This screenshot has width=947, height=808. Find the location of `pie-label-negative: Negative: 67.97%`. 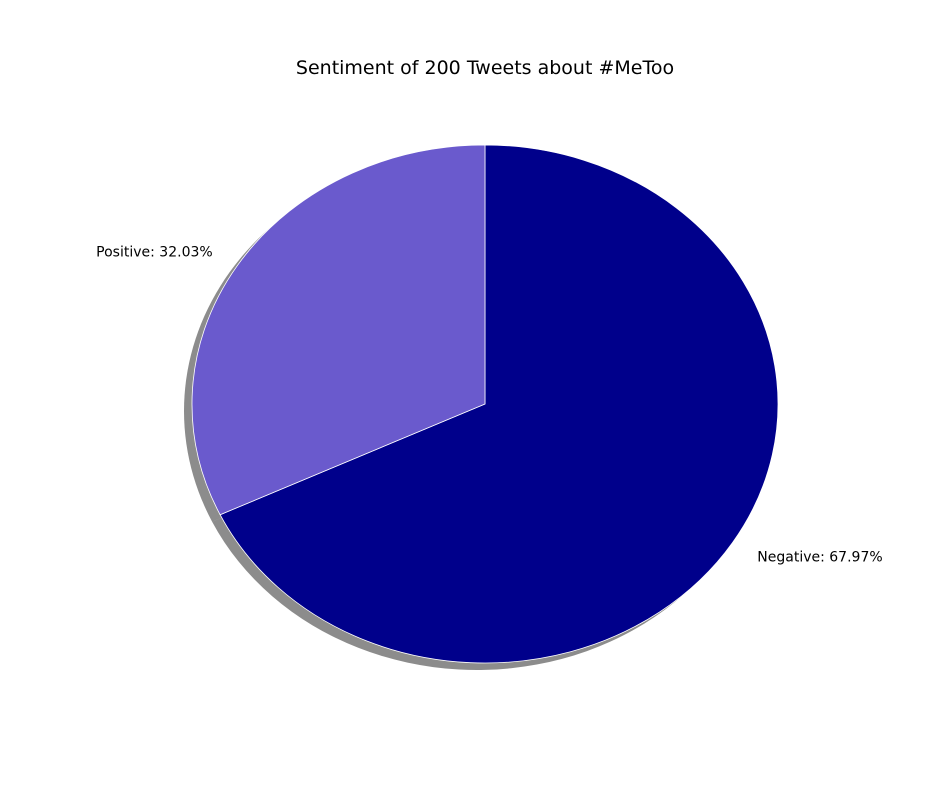

pie-label-negative: Negative: 67.97% is located at coordinates (819, 557).